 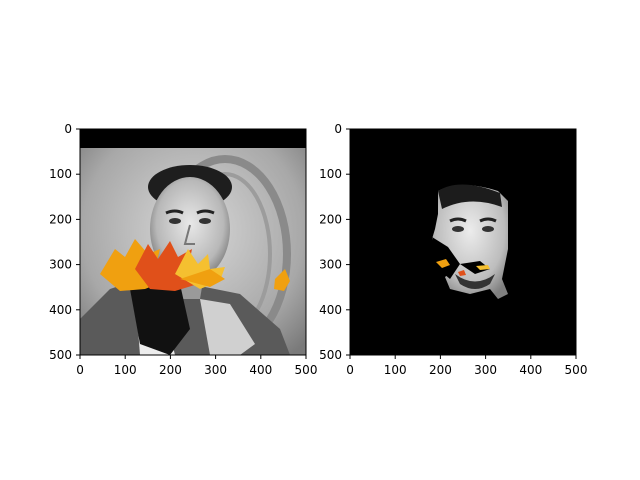 I want to click on left-y-tick-label: 500, so click(x=60, y=355).